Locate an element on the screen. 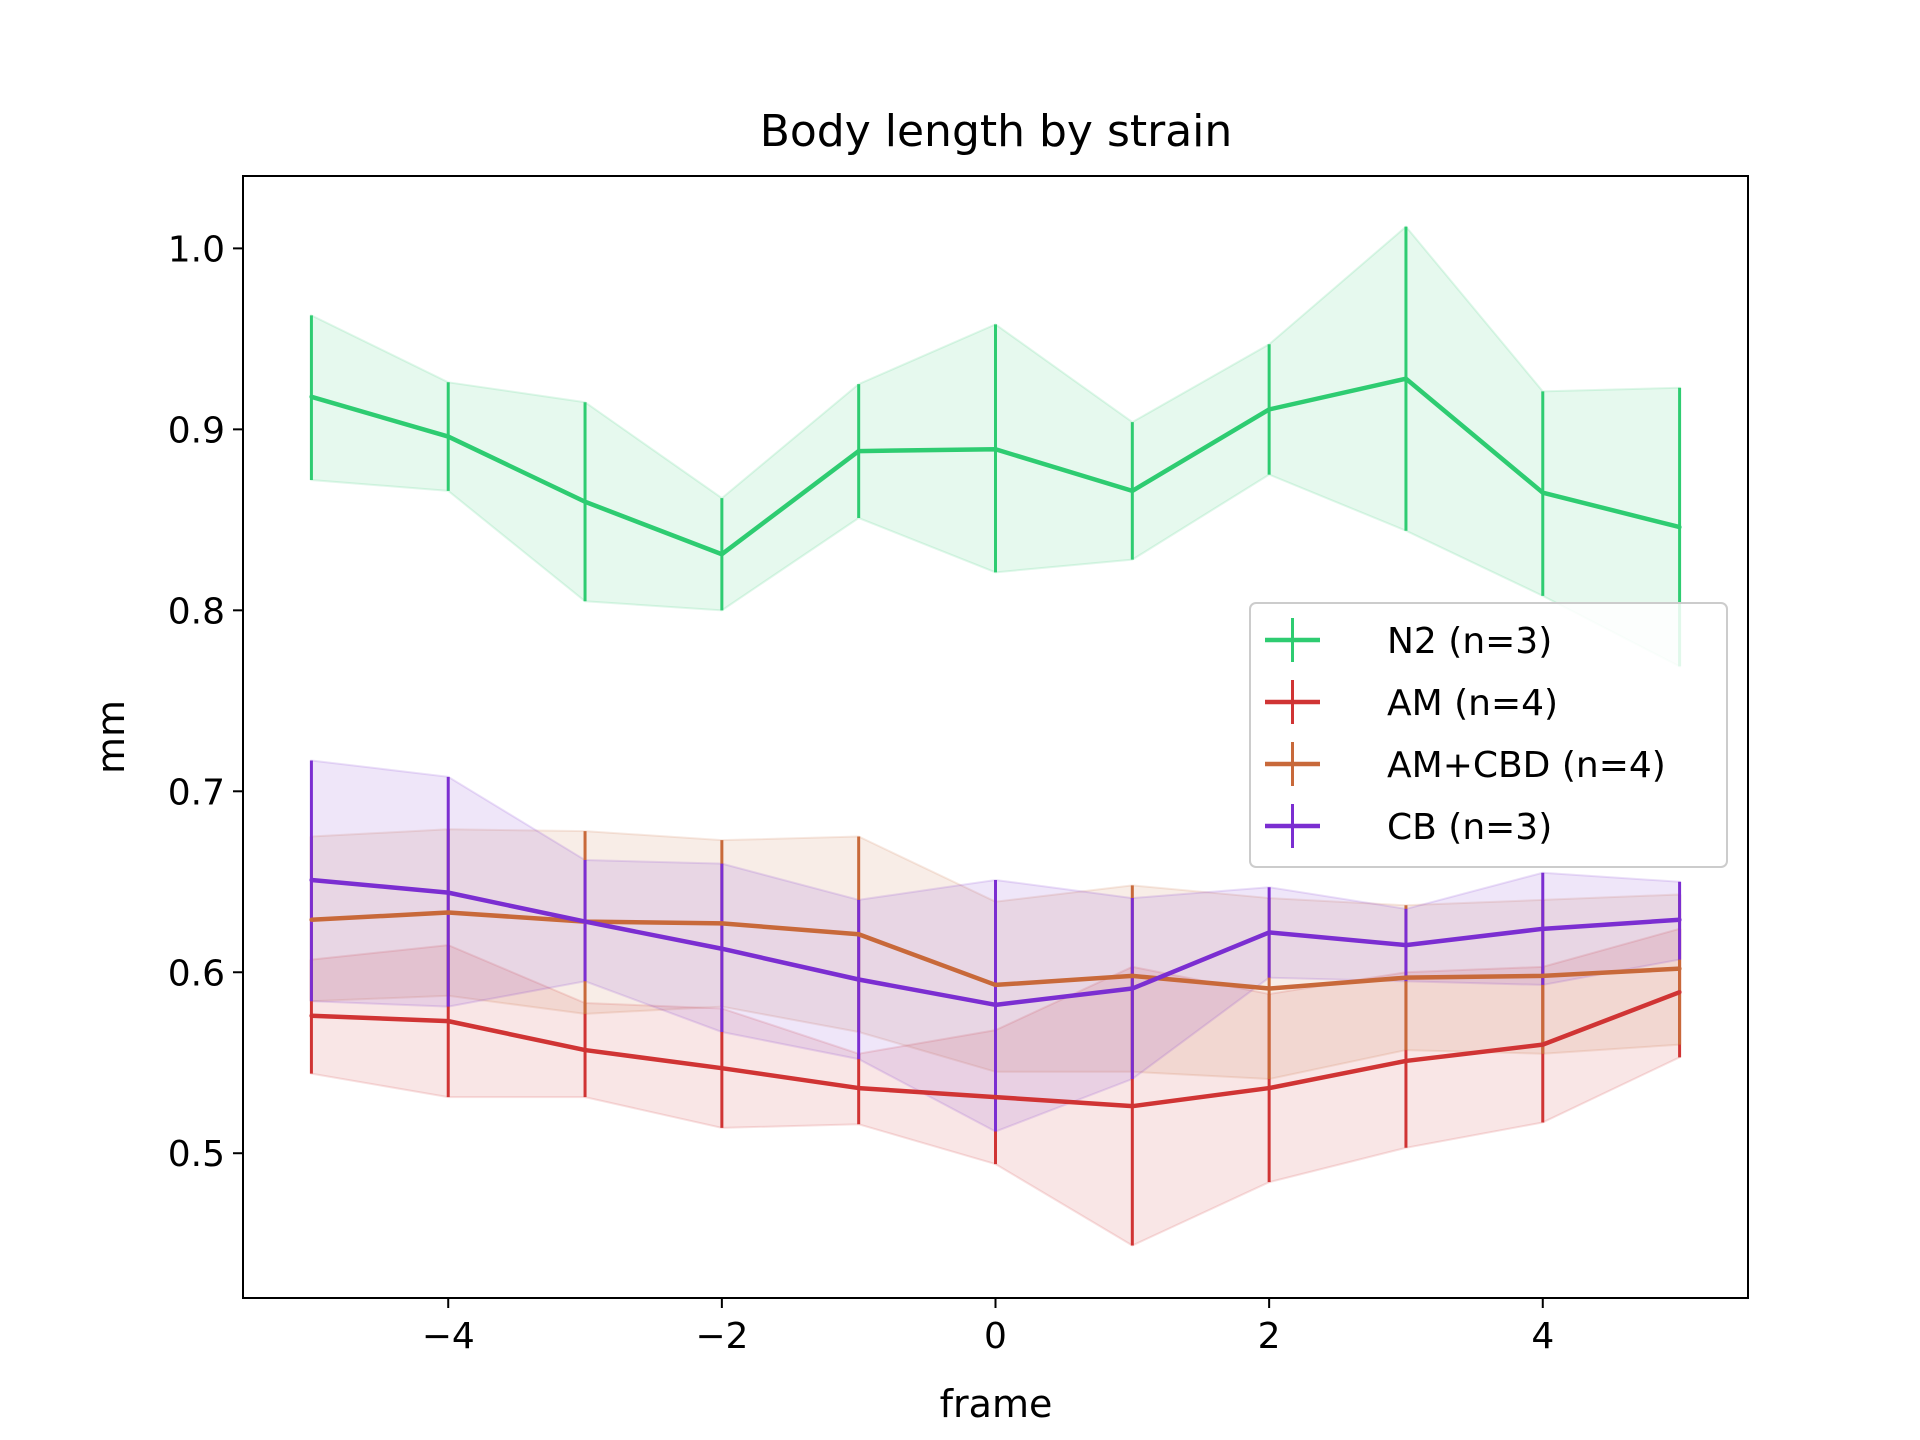  legend-label-cb-n-3: CB (n=3) is located at coordinates (1469, 827).